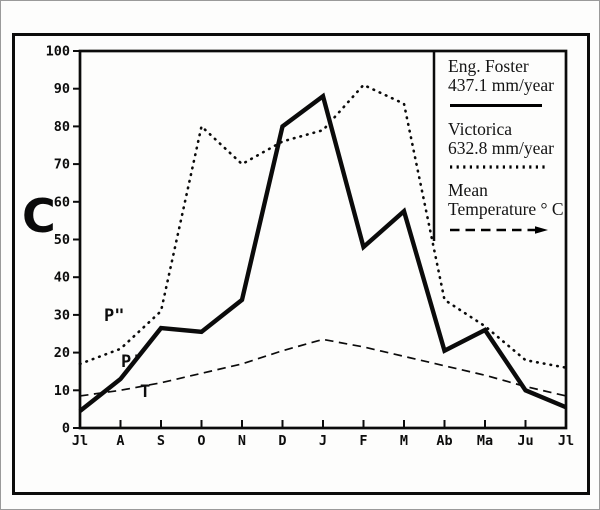 This screenshot has height=510, width=600. Describe the element at coordinates (525, 441) in the screenshot. I see `x-axis-tick-label: Ju` at that location.